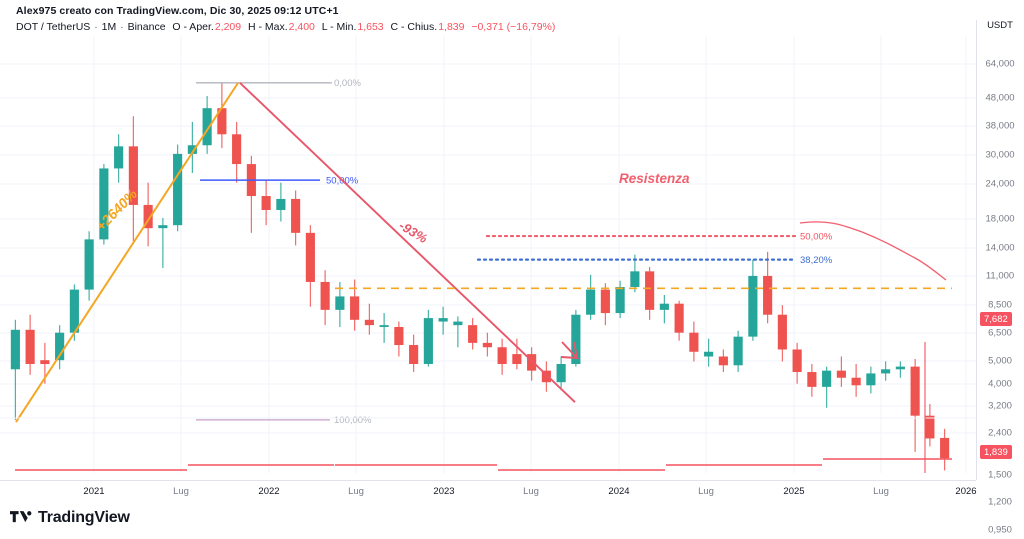 The height and width of the screenshot is (539, 1024). What do you see at coordinates (1000, 530) in the screenshot?
I see `price-tick: 0,950` at bounding box center [1000, 530].